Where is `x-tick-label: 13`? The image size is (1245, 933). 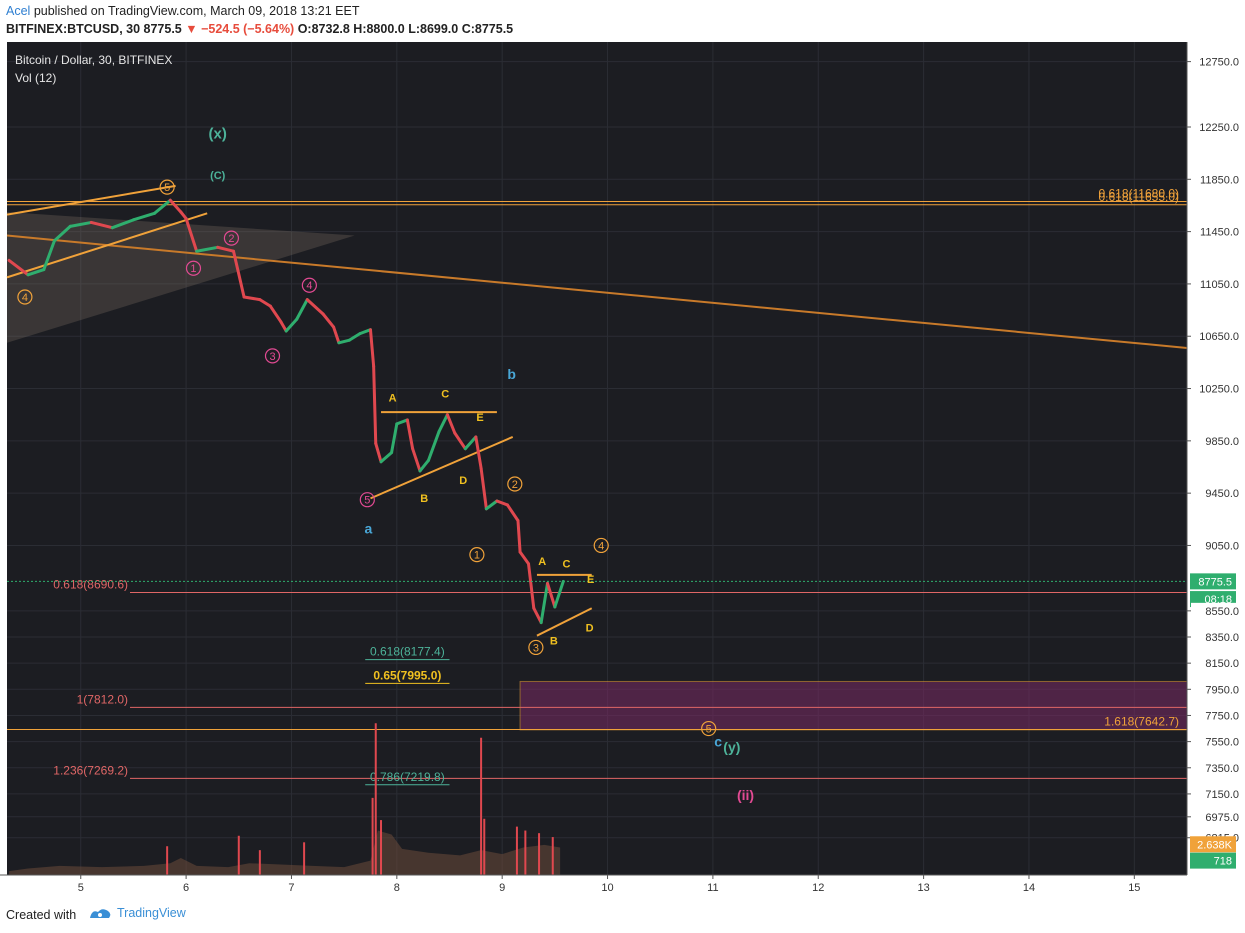 x-tick-label: 13 is located at coordinates (923, 888).